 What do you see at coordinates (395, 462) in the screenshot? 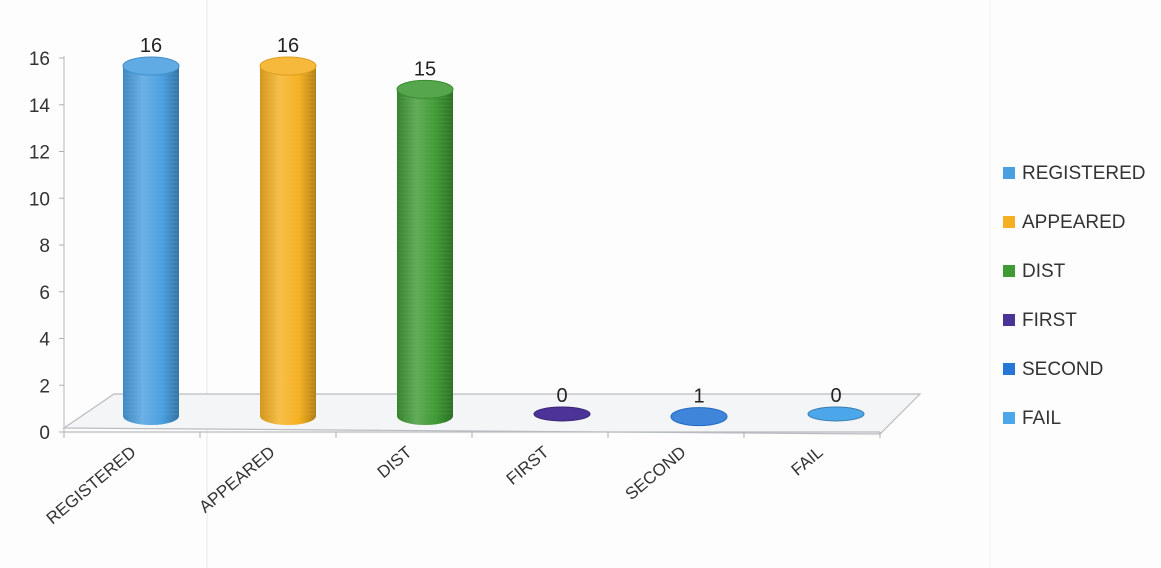
I see `x-tick-label: DIST` at bounding box center [395, 462].